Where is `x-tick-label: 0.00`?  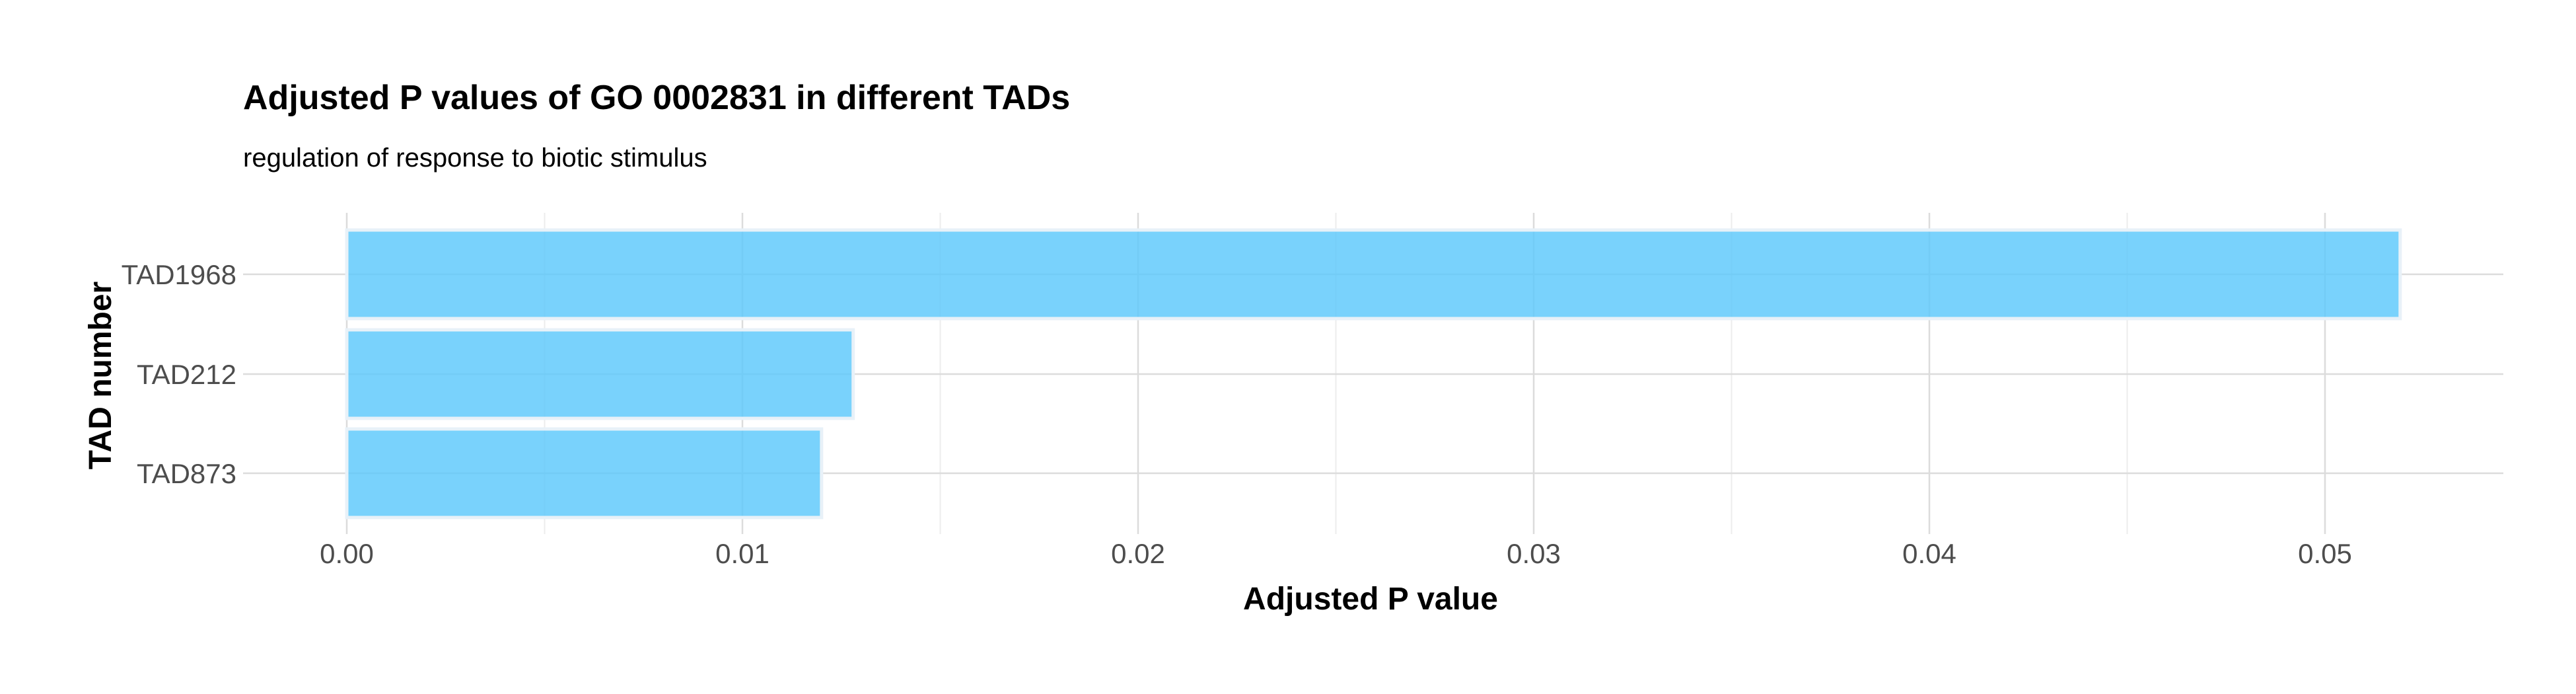 x-tick-label: 0.00 is located at coordinates (347, 553).